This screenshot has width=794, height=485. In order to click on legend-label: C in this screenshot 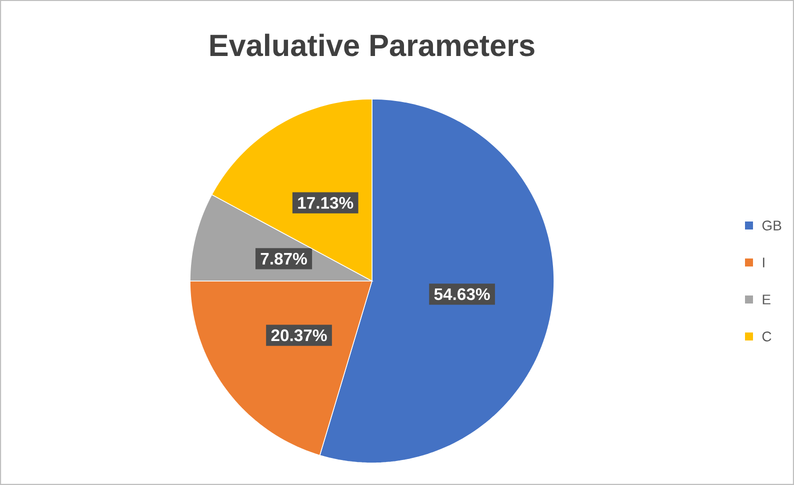, I will do `click(767, 337)`.